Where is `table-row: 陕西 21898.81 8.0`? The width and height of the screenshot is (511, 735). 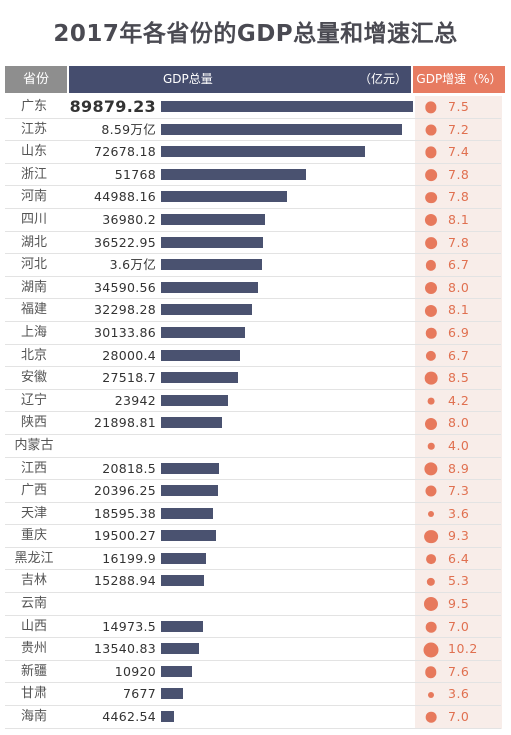 table-row: 陕西 21898.81 8.0 is located at coordinates (255, 423).